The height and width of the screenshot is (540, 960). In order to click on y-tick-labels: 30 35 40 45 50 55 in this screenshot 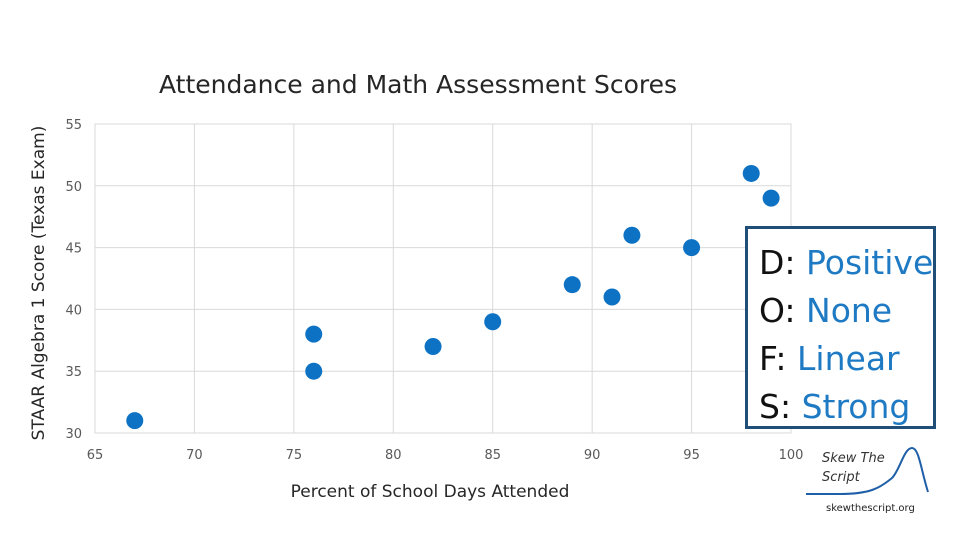, I will do `click(73, 280)`.